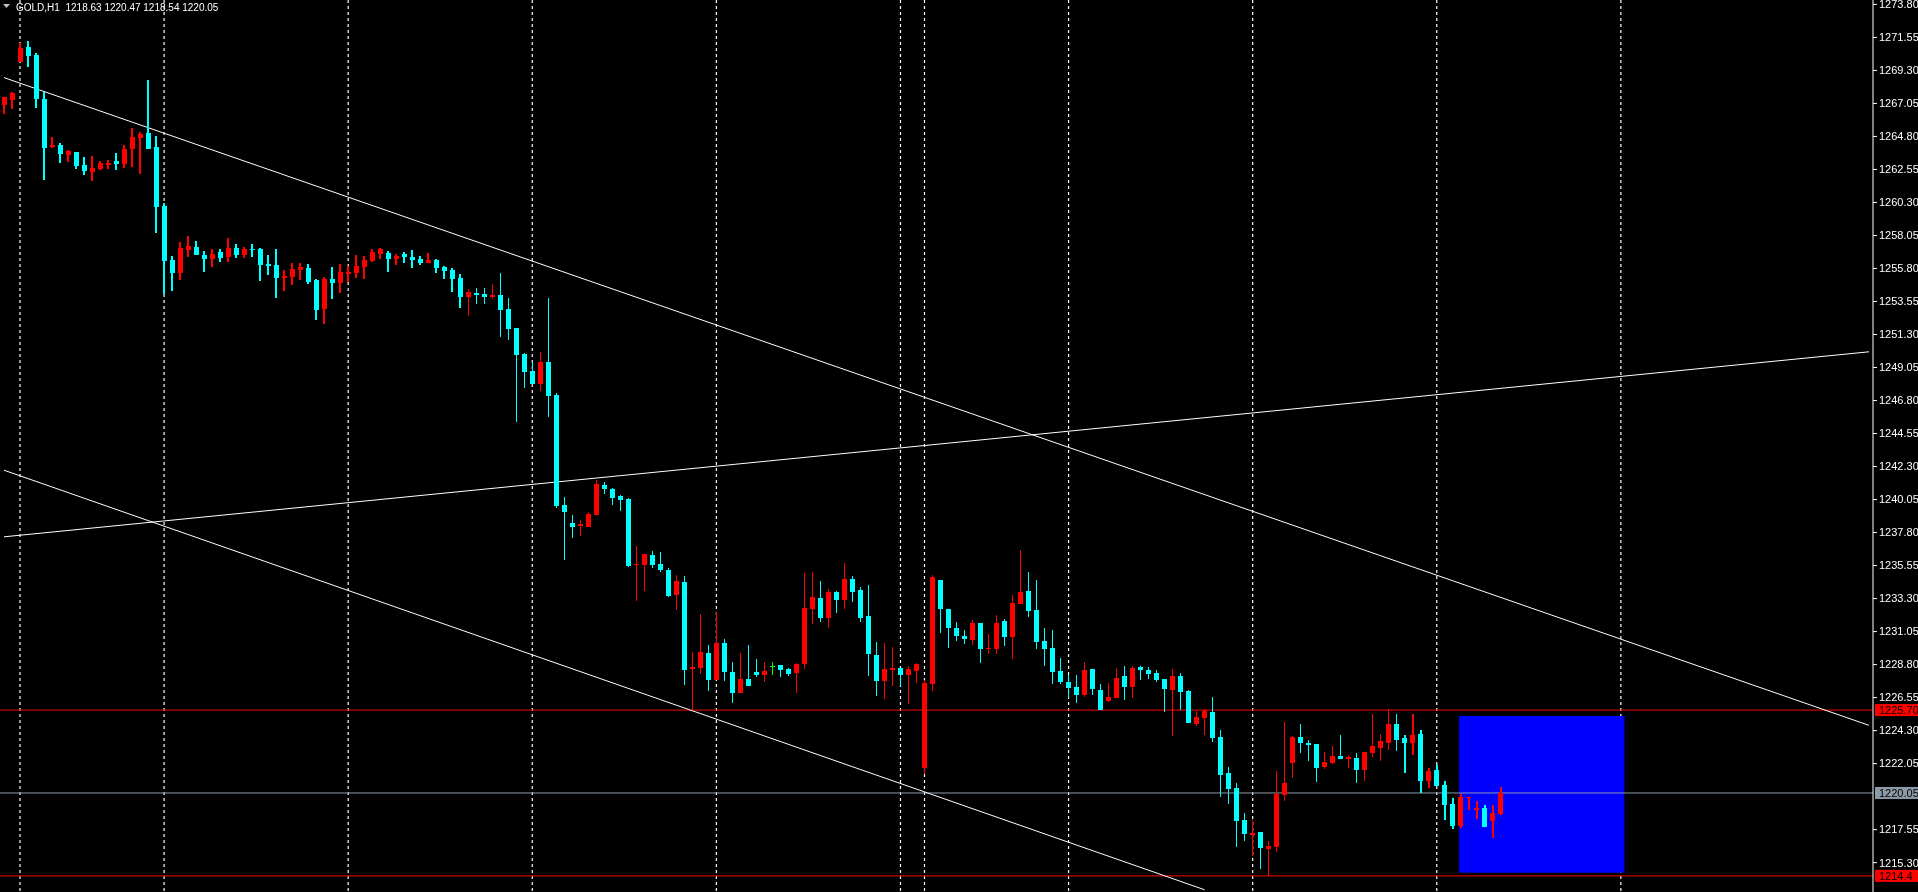  I want to click on y-tick-label: 1237.80, so click(1898, 532).